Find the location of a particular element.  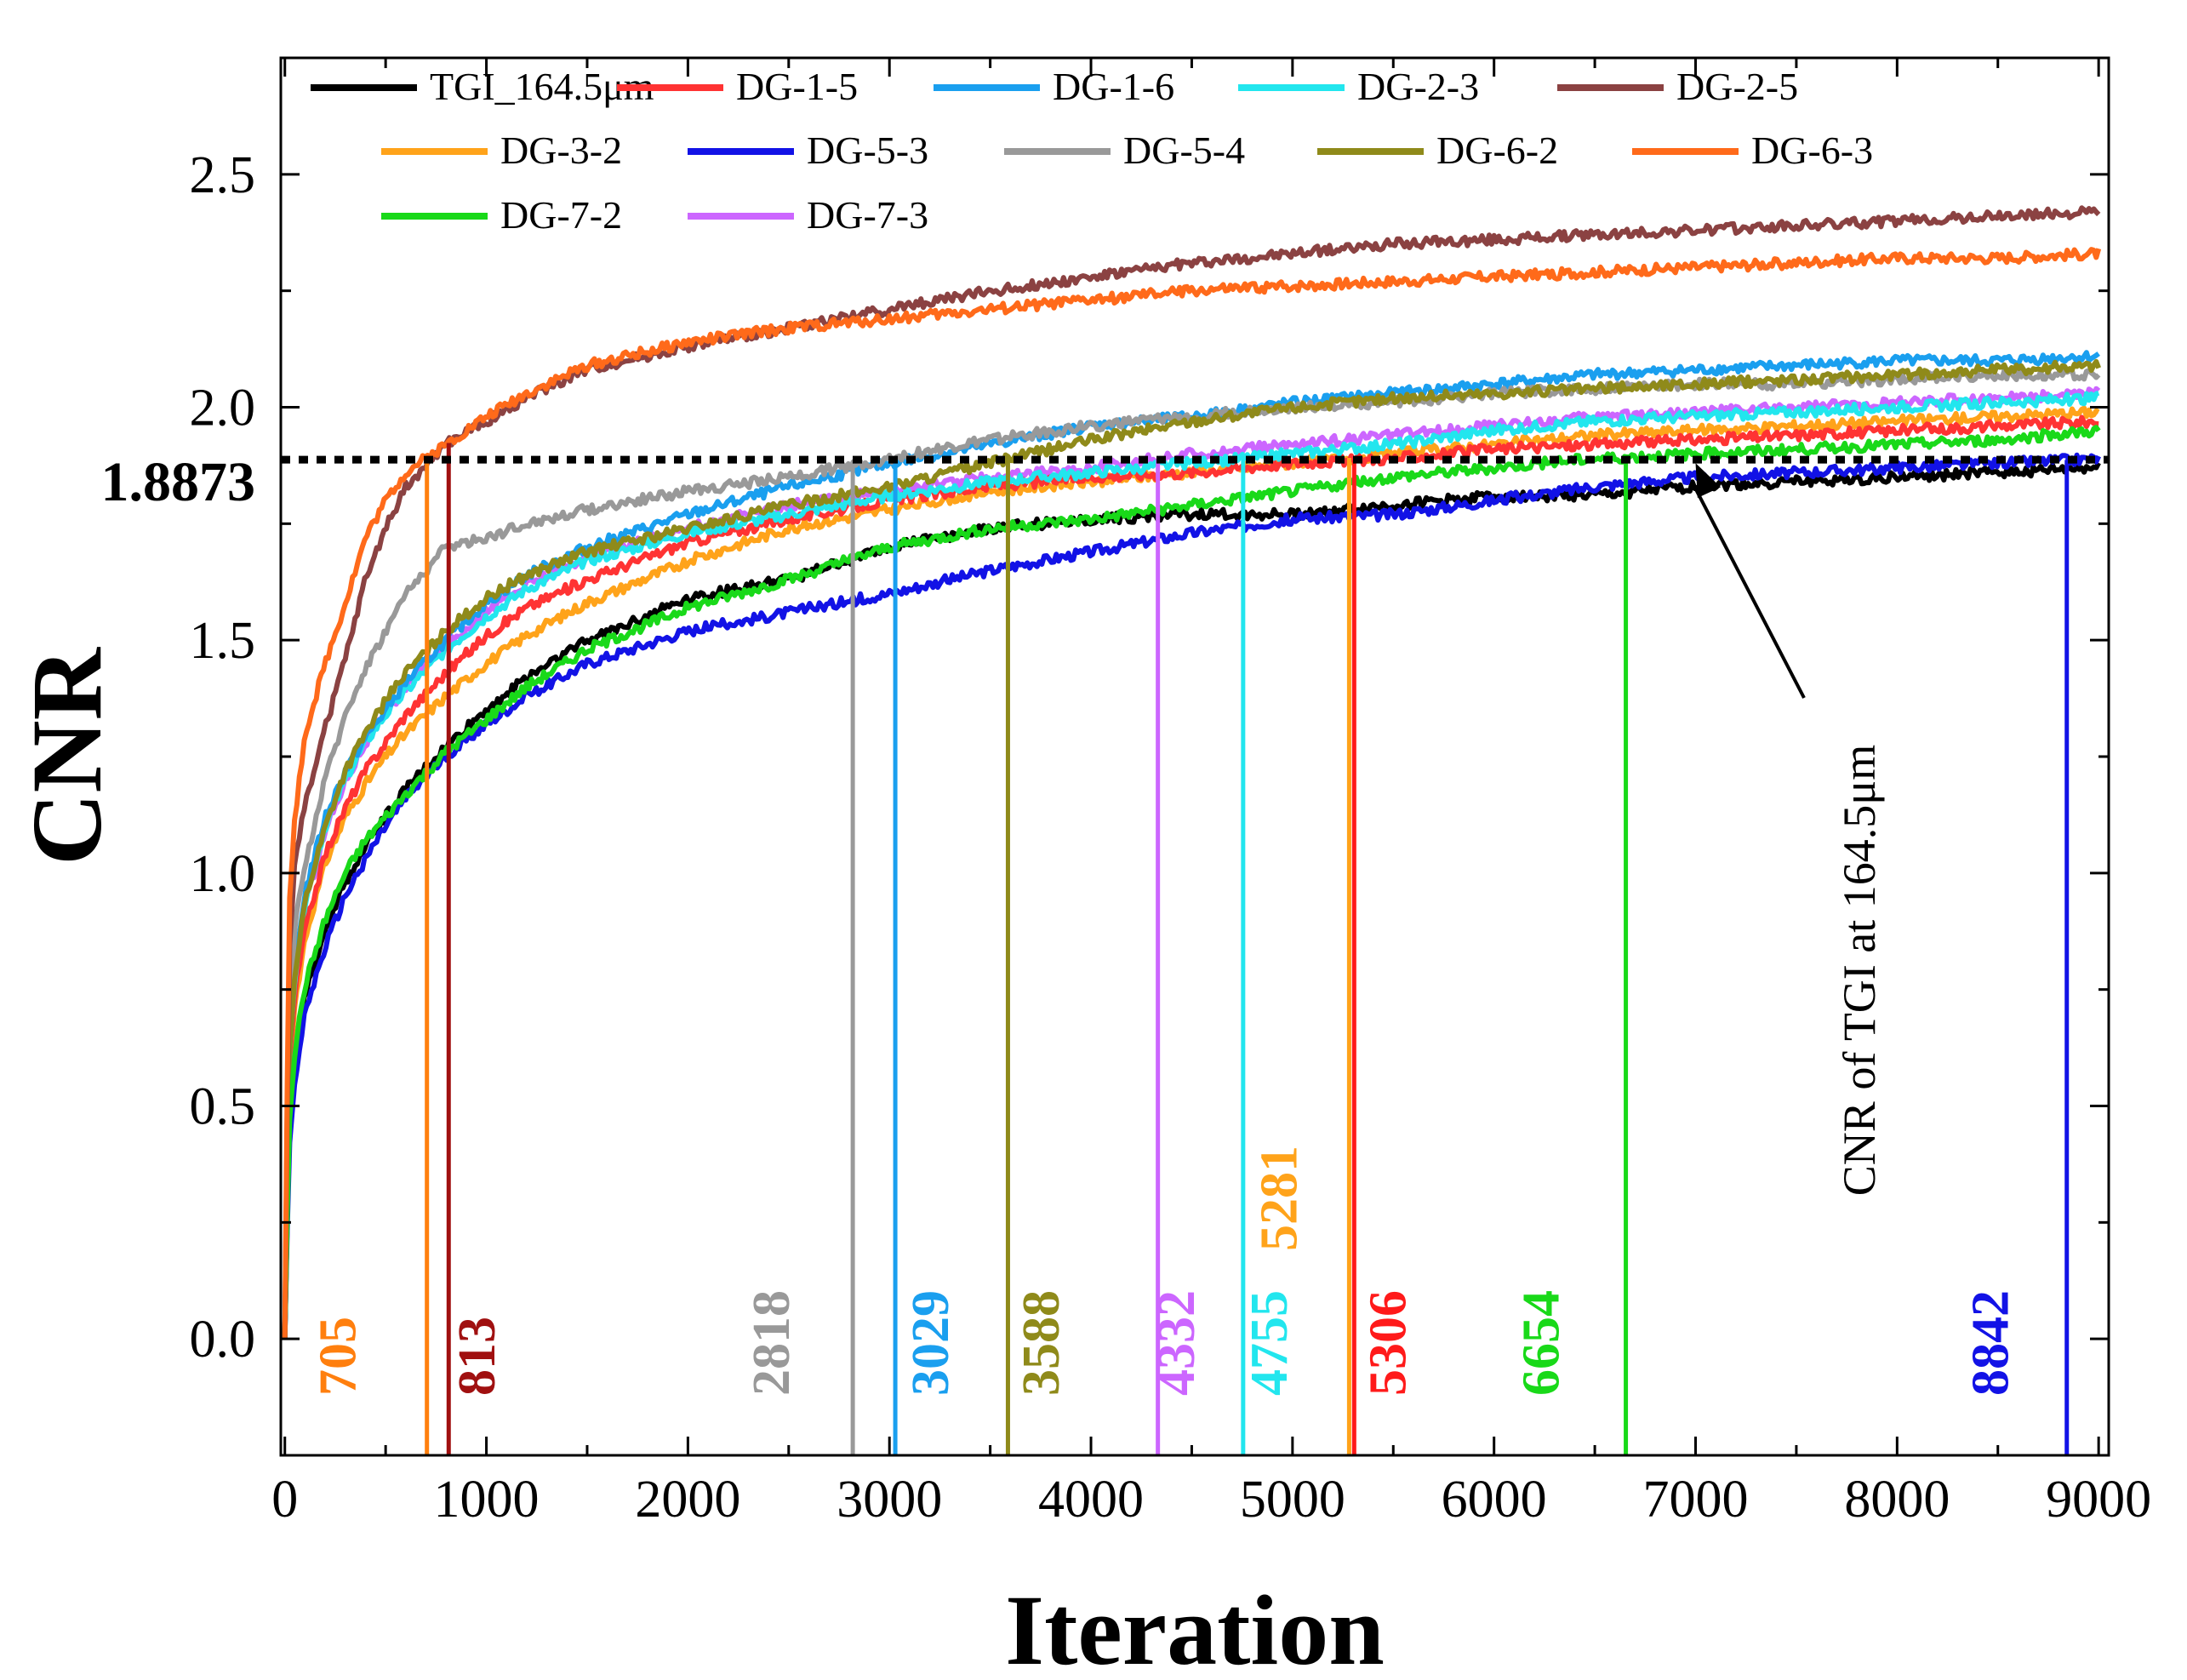

legend-label: DG-7-2 is located at coordinates (561, 215).